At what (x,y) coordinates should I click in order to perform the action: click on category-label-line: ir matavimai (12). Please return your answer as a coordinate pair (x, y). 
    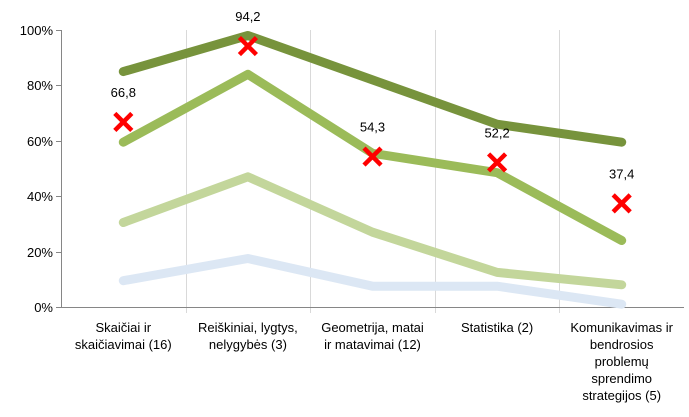
    Looking at the image, I should click on (372, 344).